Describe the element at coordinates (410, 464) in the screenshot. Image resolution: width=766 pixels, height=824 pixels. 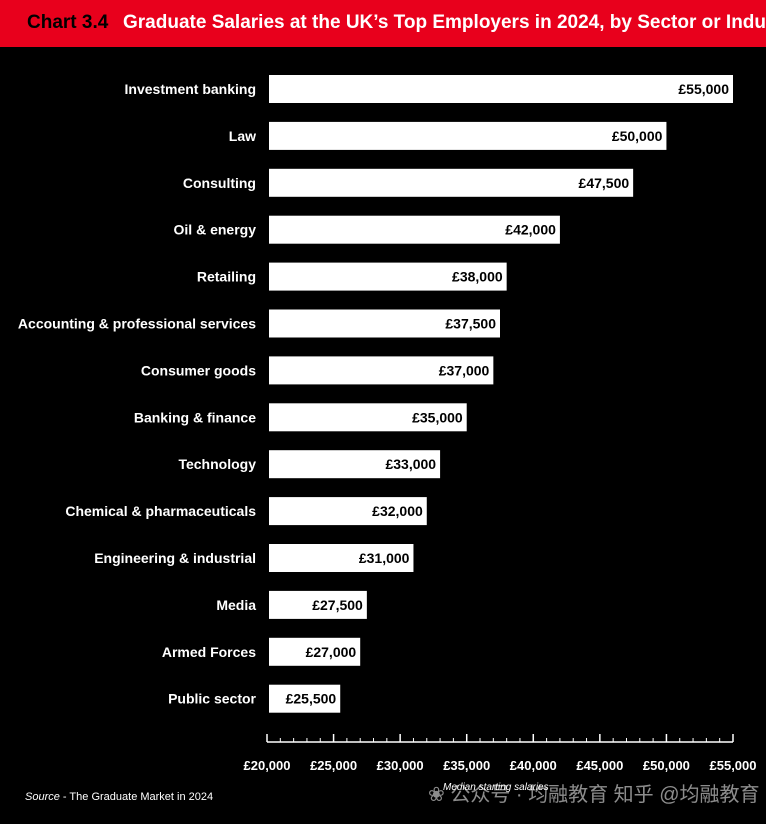
I see `bar-value-label: £33,000` at that location.